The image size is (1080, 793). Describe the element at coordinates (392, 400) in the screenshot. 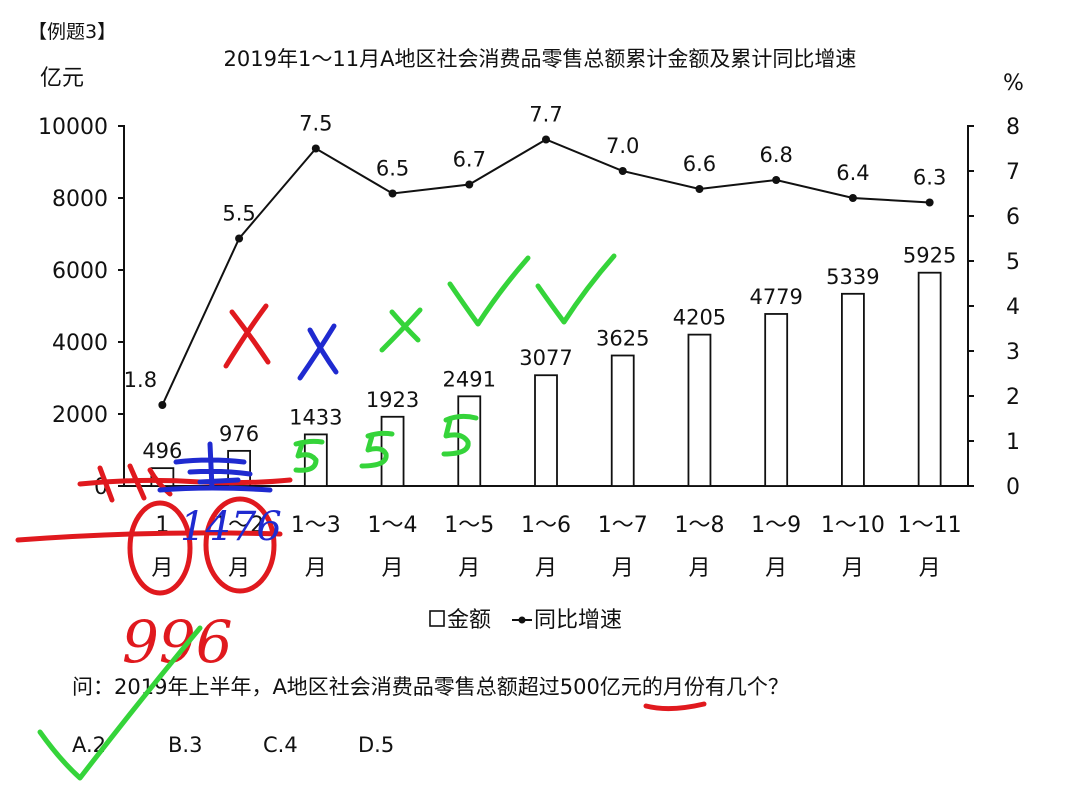

I see `bar-data-label: 1923` at that location.